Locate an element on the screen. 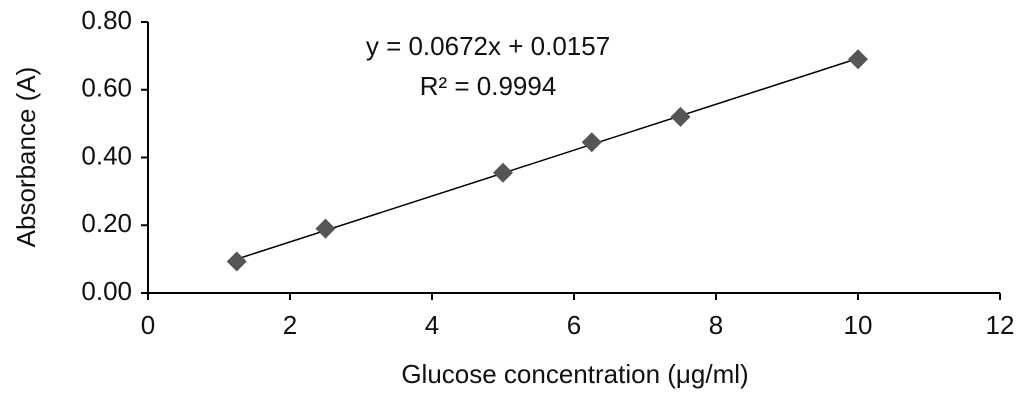  y-tick-label: 0.80 is located at coordinates (106, 20).